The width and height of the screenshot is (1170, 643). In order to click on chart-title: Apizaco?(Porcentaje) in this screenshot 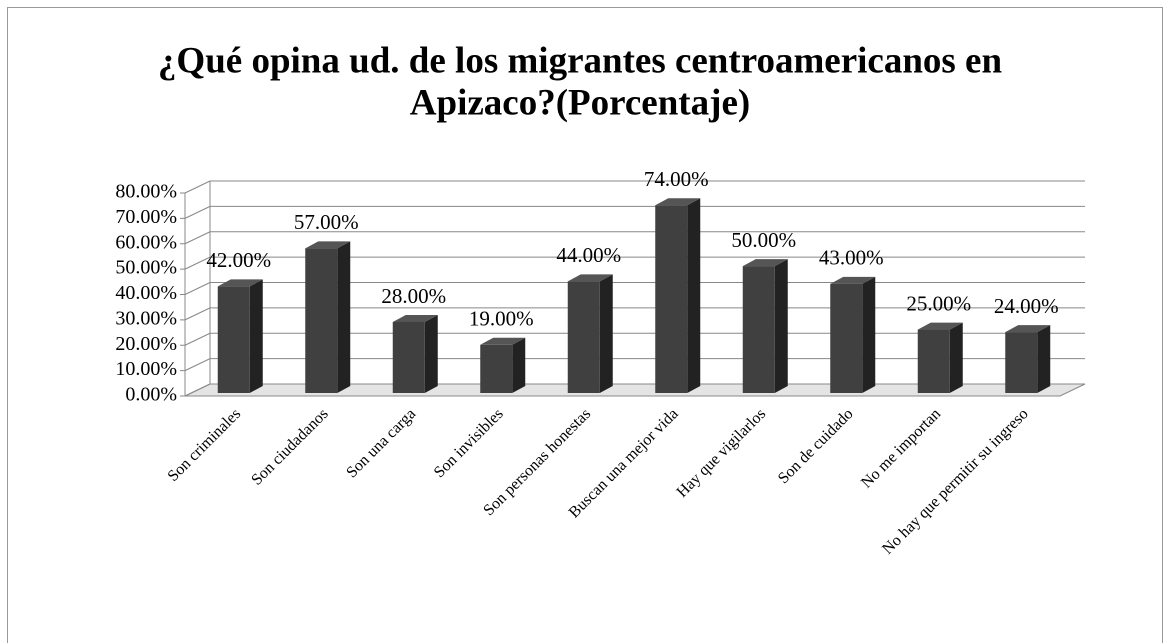, I will do `click(580, 102)`.